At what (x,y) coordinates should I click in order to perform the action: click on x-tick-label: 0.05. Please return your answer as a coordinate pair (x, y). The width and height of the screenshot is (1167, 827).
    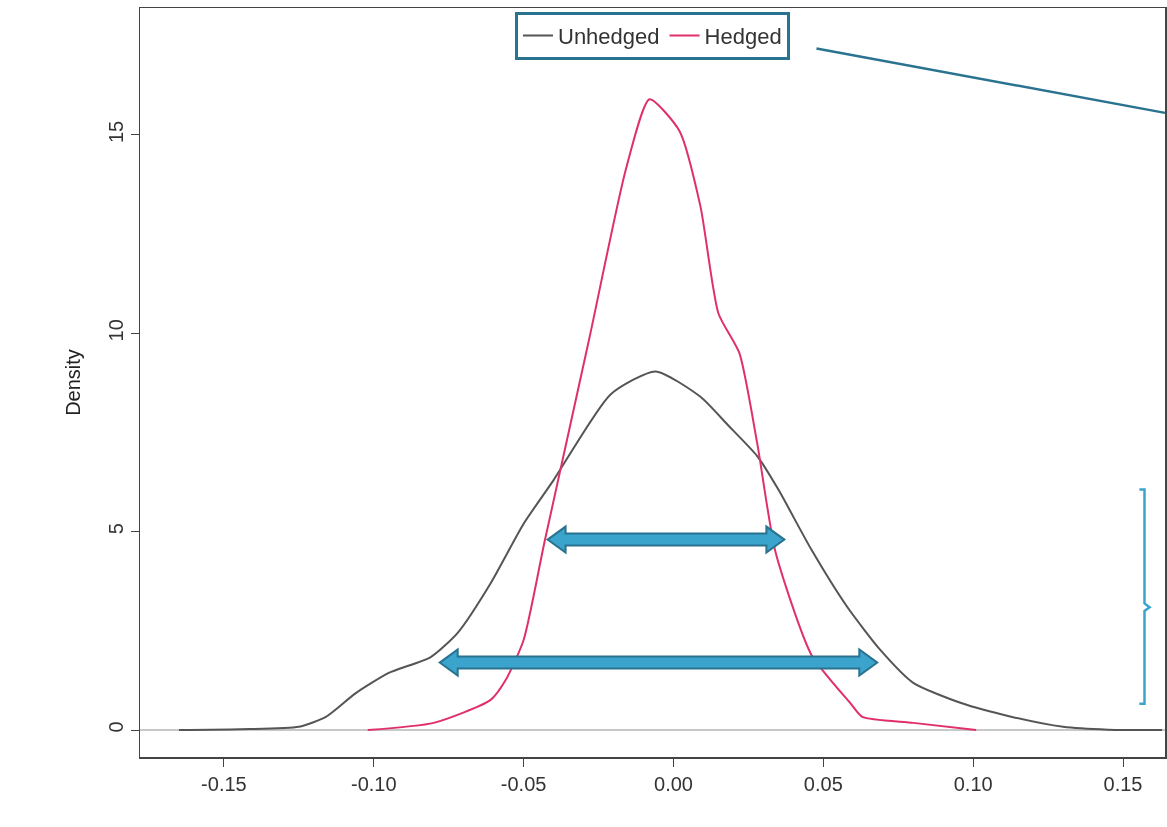
    Looking at the image, I should click on (823, 783).